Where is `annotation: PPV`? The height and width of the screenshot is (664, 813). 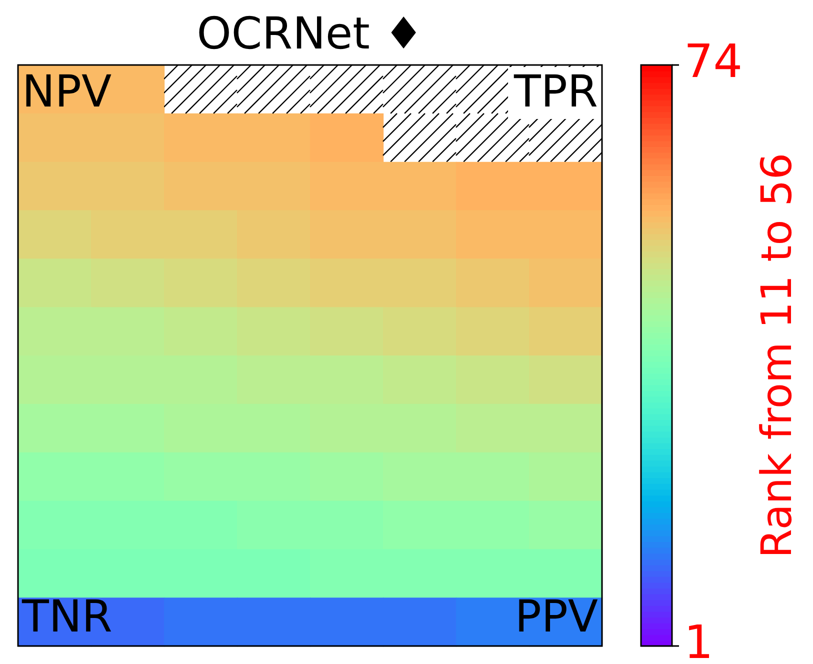 annotation: PPV is located at coordinates (556, 616).